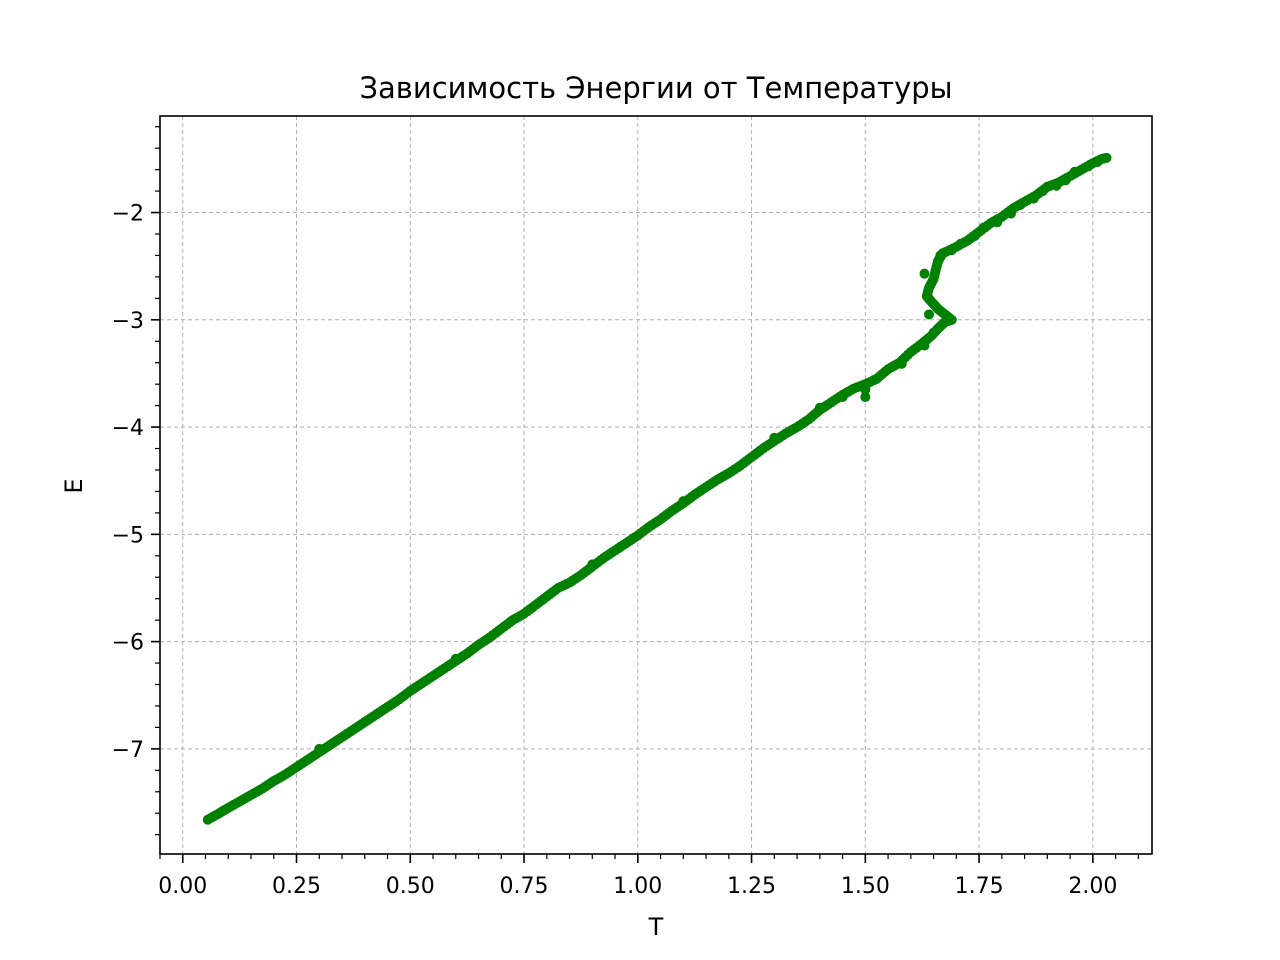 Image resolution: width=1280 pixels, height=960 pixels. I want to click on x-tick-label: 1.25, so click(751, 886).